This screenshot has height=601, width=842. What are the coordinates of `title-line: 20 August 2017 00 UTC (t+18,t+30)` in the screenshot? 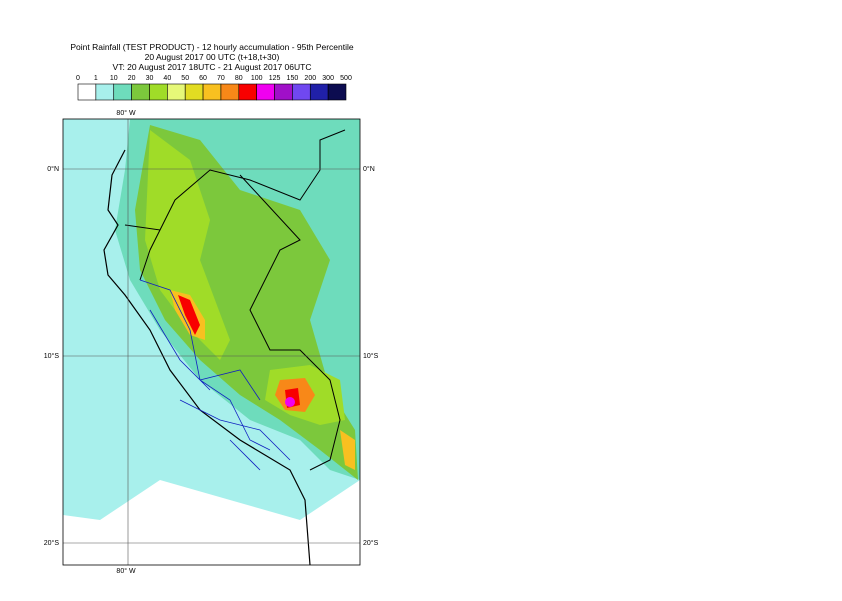 It's located at (212, 57).